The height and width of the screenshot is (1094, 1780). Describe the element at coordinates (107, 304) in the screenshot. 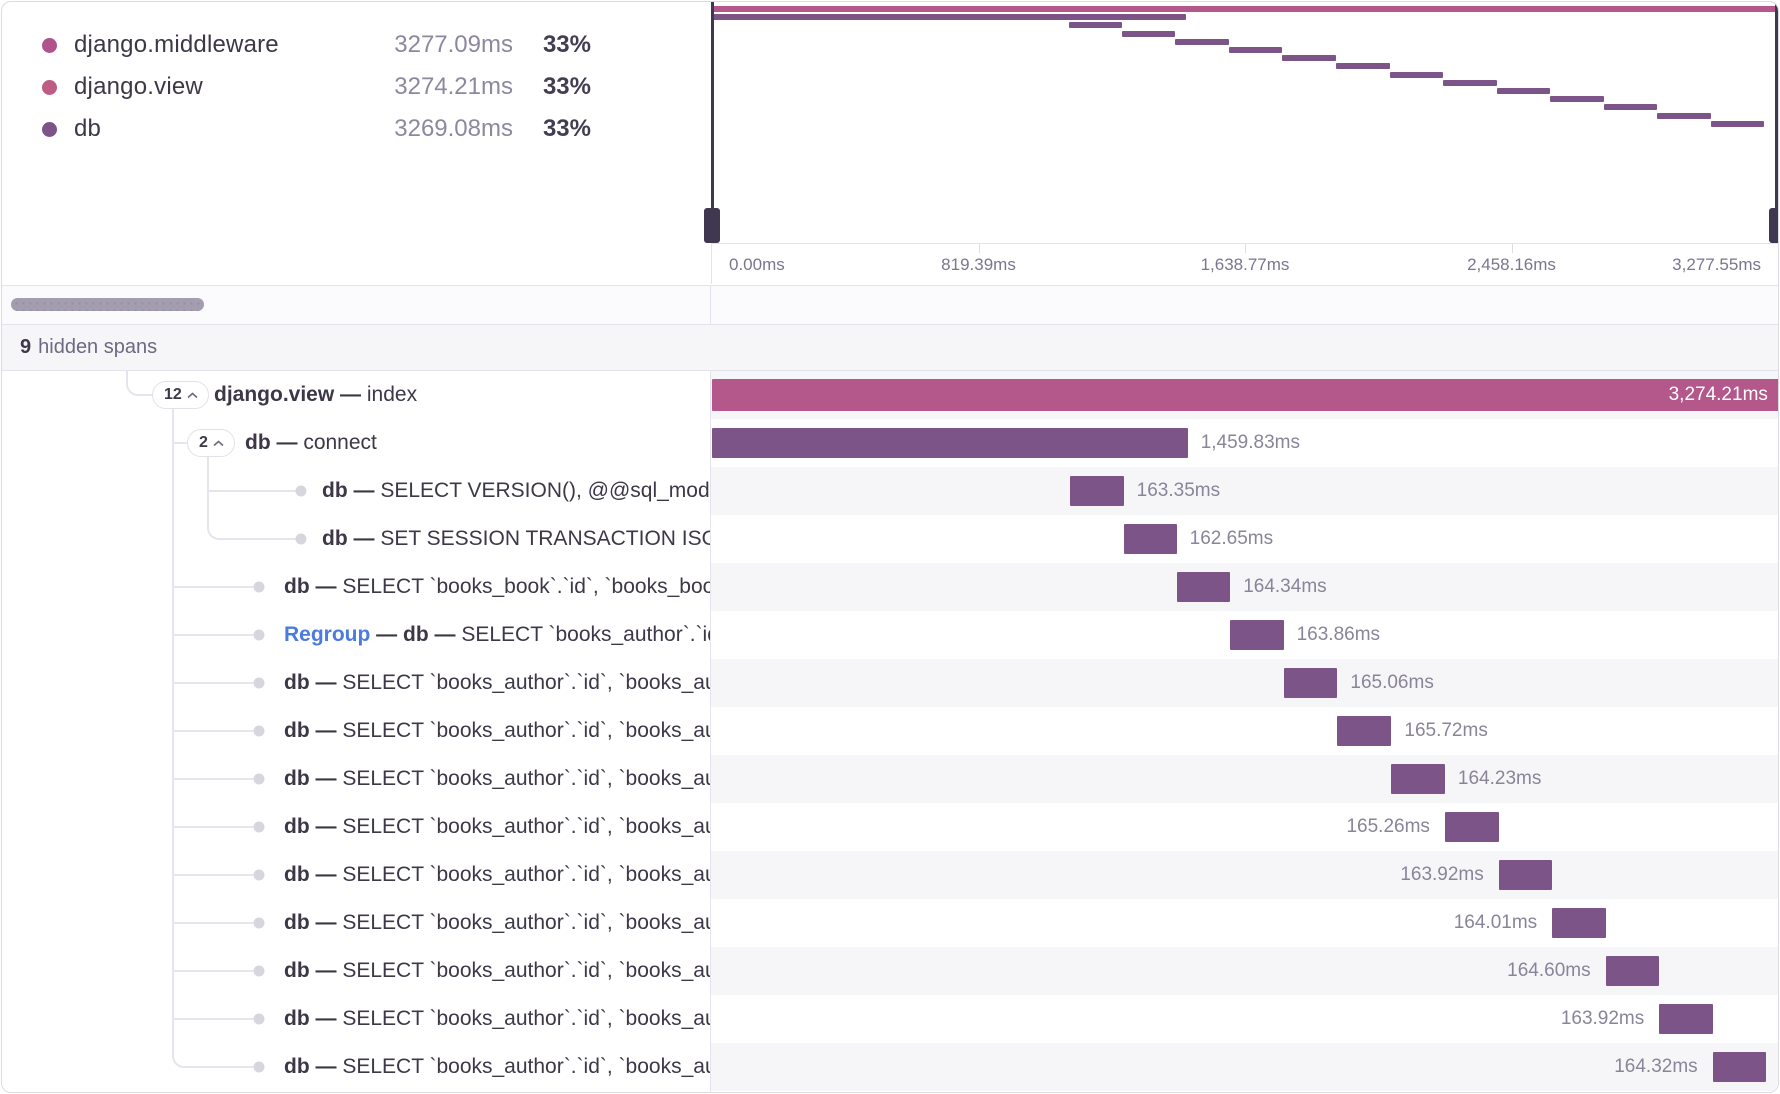

I see `horizontal-scrollbar-thumb` at that location.